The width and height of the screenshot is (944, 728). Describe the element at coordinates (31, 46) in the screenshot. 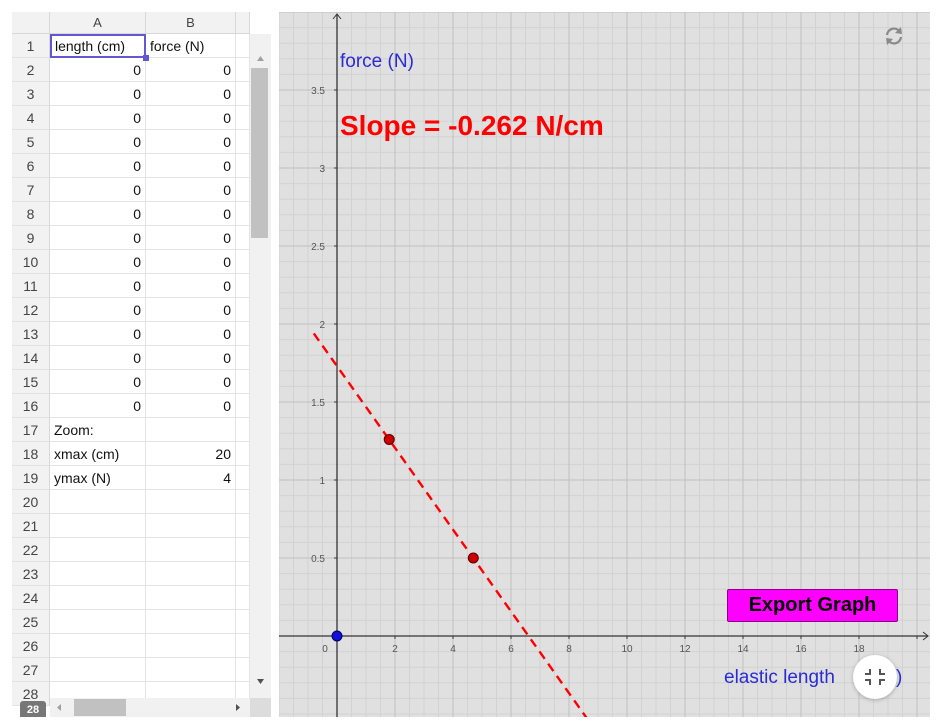

I see `row-header: 1` at that location.